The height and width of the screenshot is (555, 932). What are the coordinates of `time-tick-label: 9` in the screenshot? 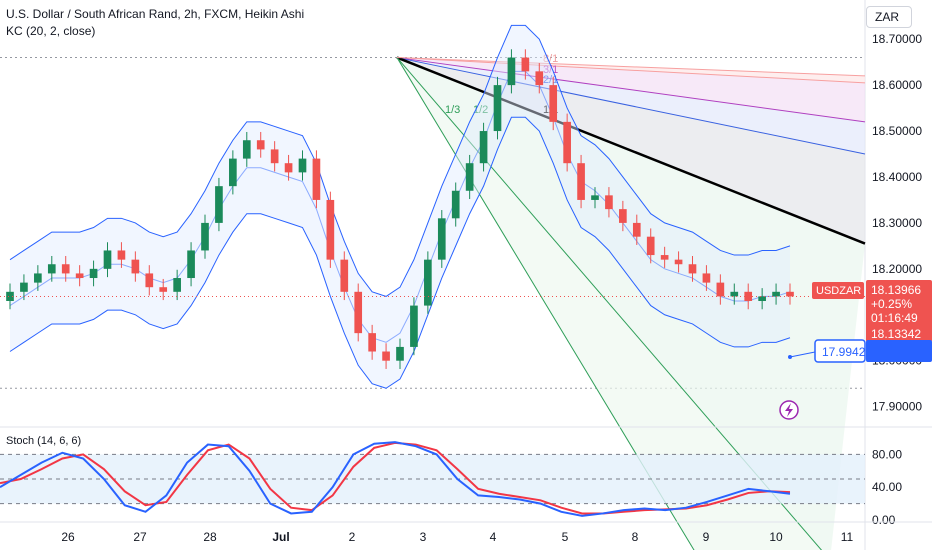 It's located at (706, 537).